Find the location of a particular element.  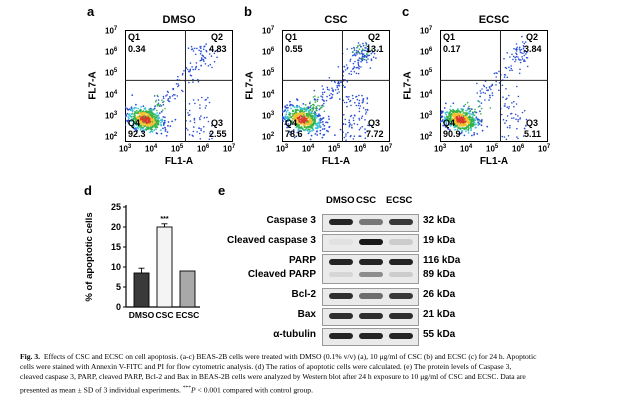

x-tick-label: 10⁴ is located at coordinates (151, 149).